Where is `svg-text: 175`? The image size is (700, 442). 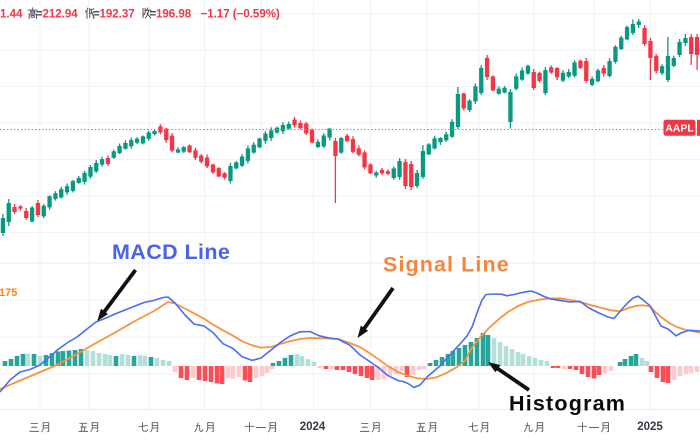 svg-text: 175 is located at coordinates (8, 293).